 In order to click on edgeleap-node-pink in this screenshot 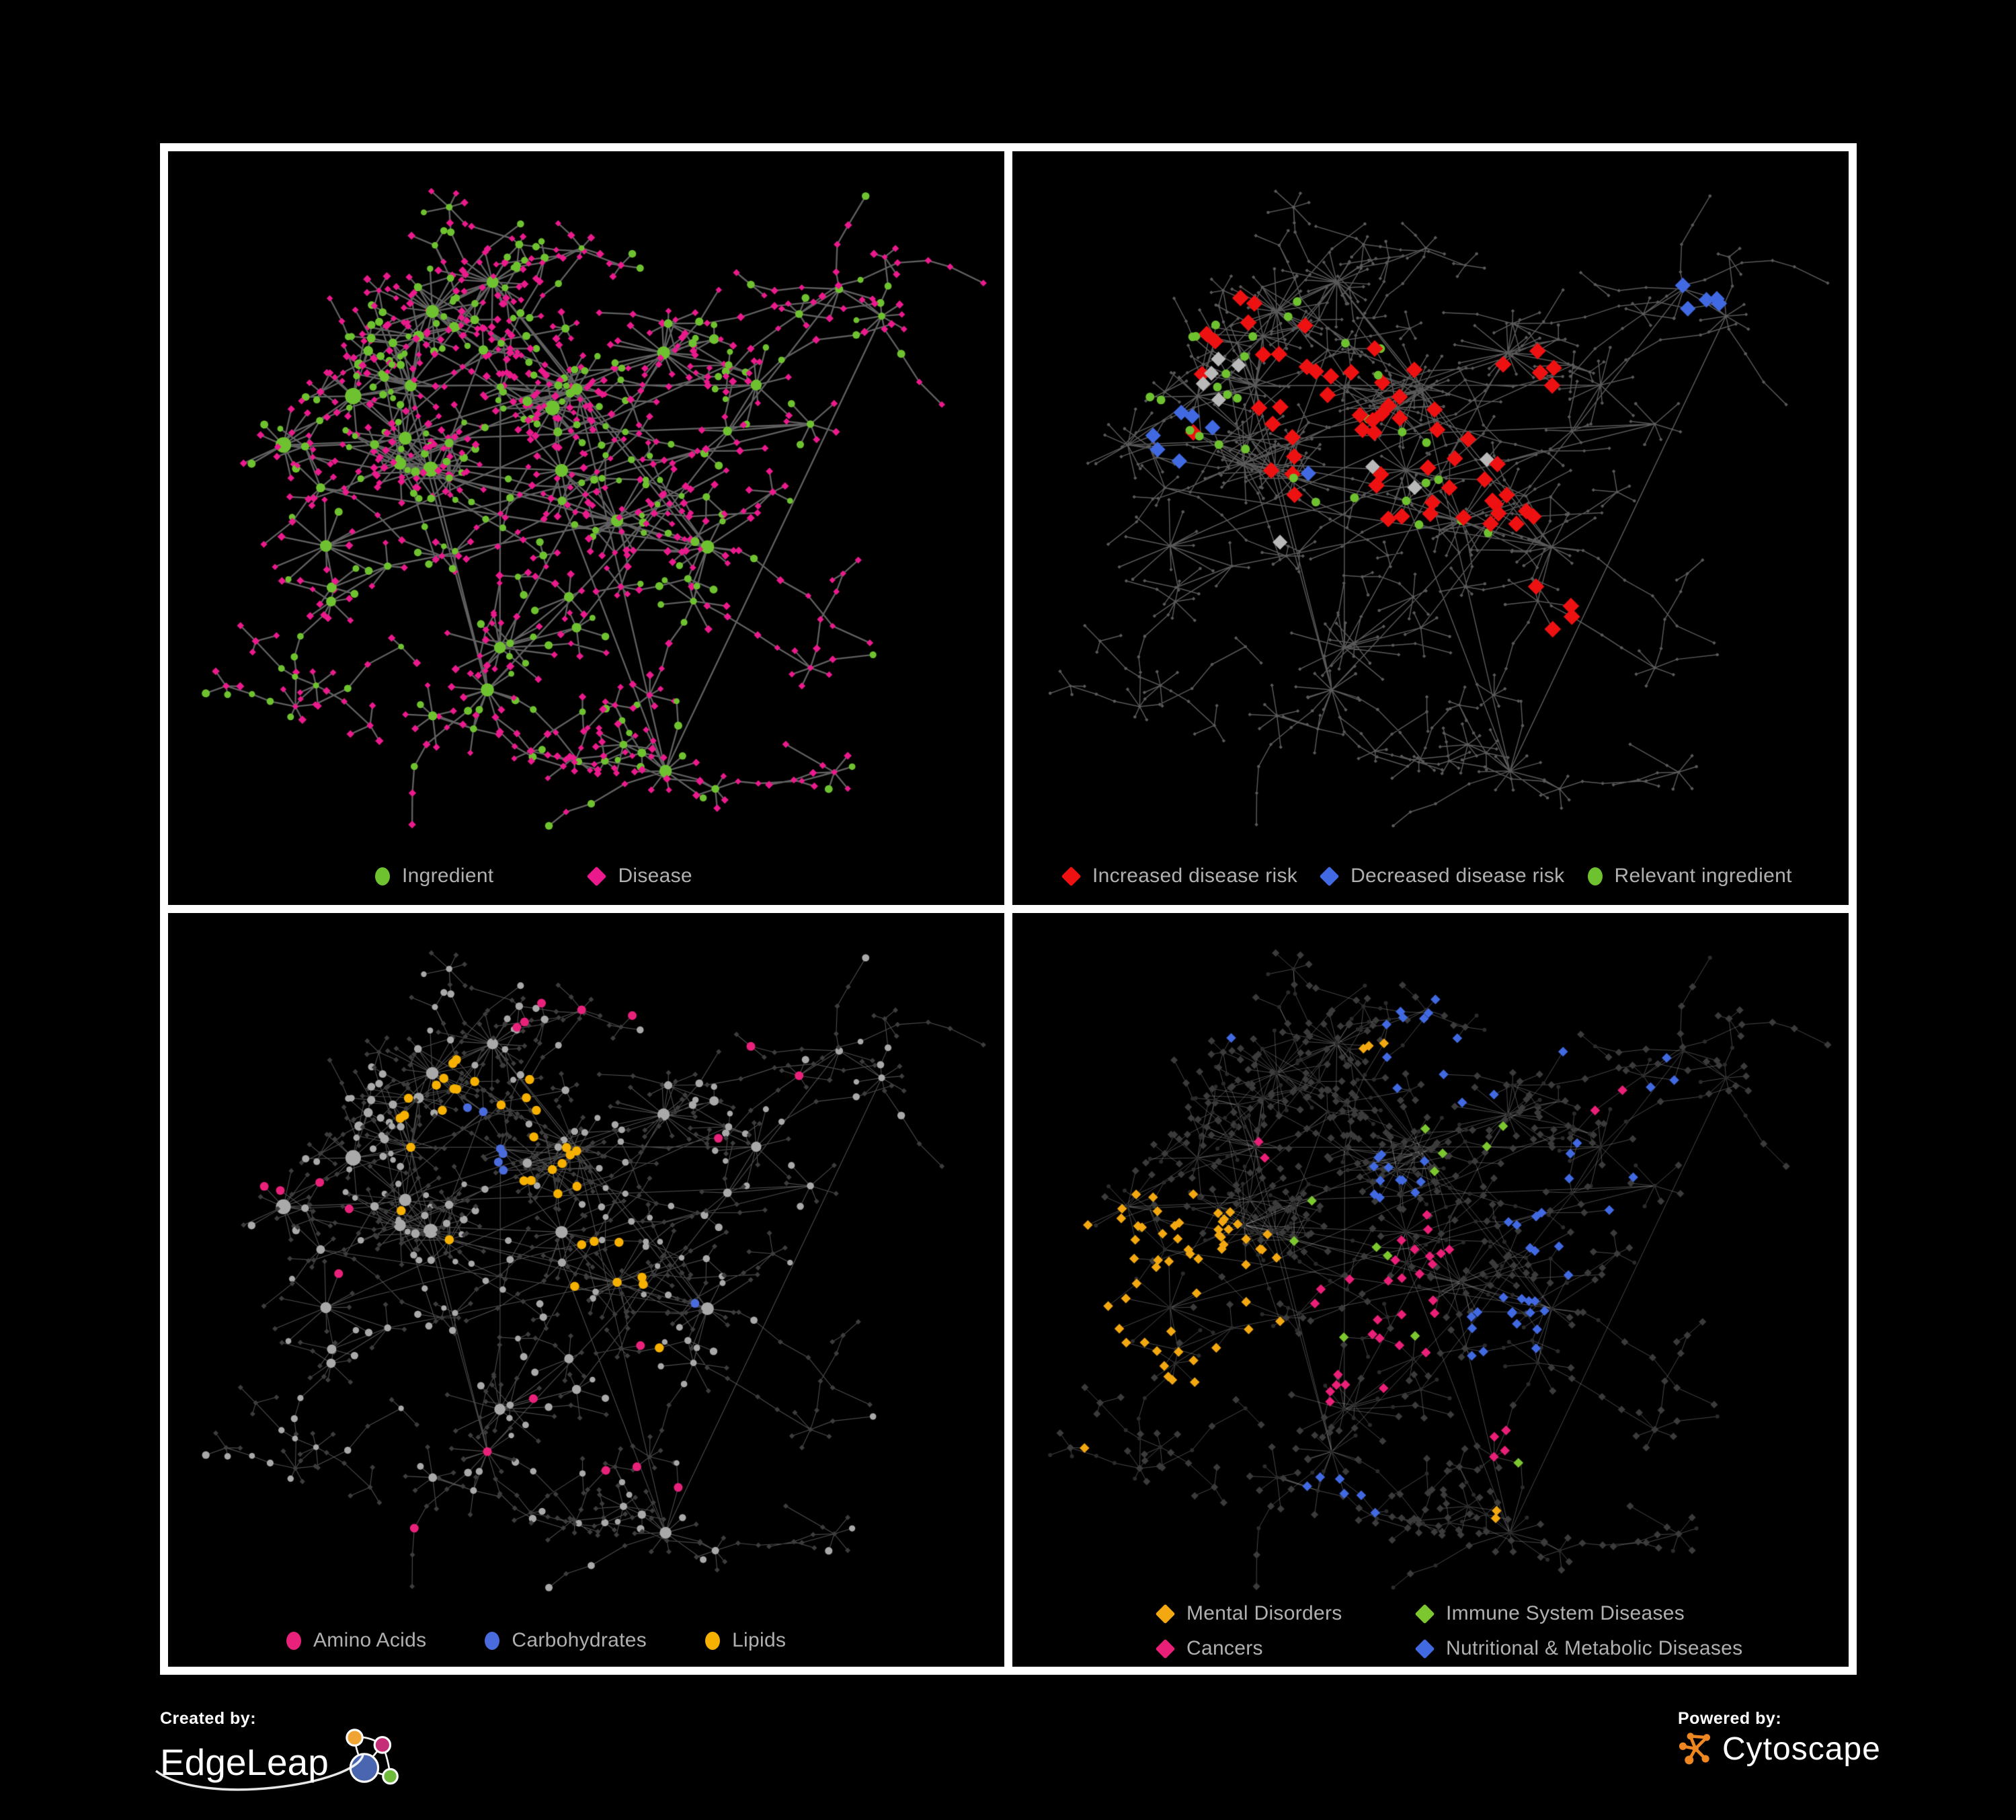, I will do `click(382, 1745)`.